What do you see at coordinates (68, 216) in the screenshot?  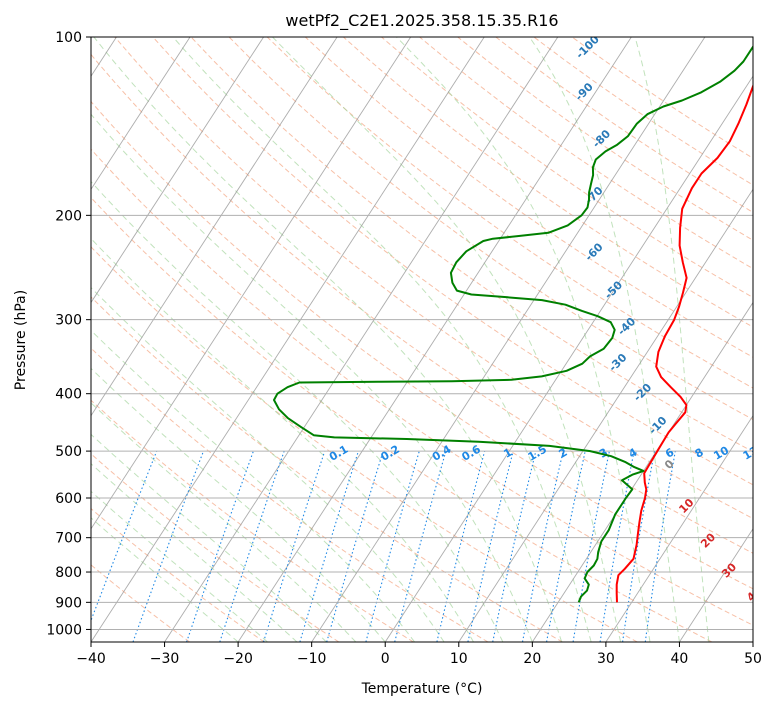 I see `y-tick-label: 200` at bounding box center [68, 216].